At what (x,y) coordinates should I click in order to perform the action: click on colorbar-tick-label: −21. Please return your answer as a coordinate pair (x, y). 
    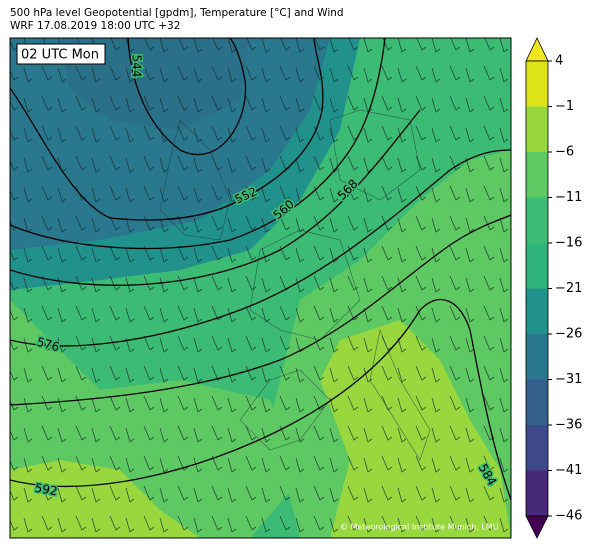
    Looking at the image, I should click on (568, 288).